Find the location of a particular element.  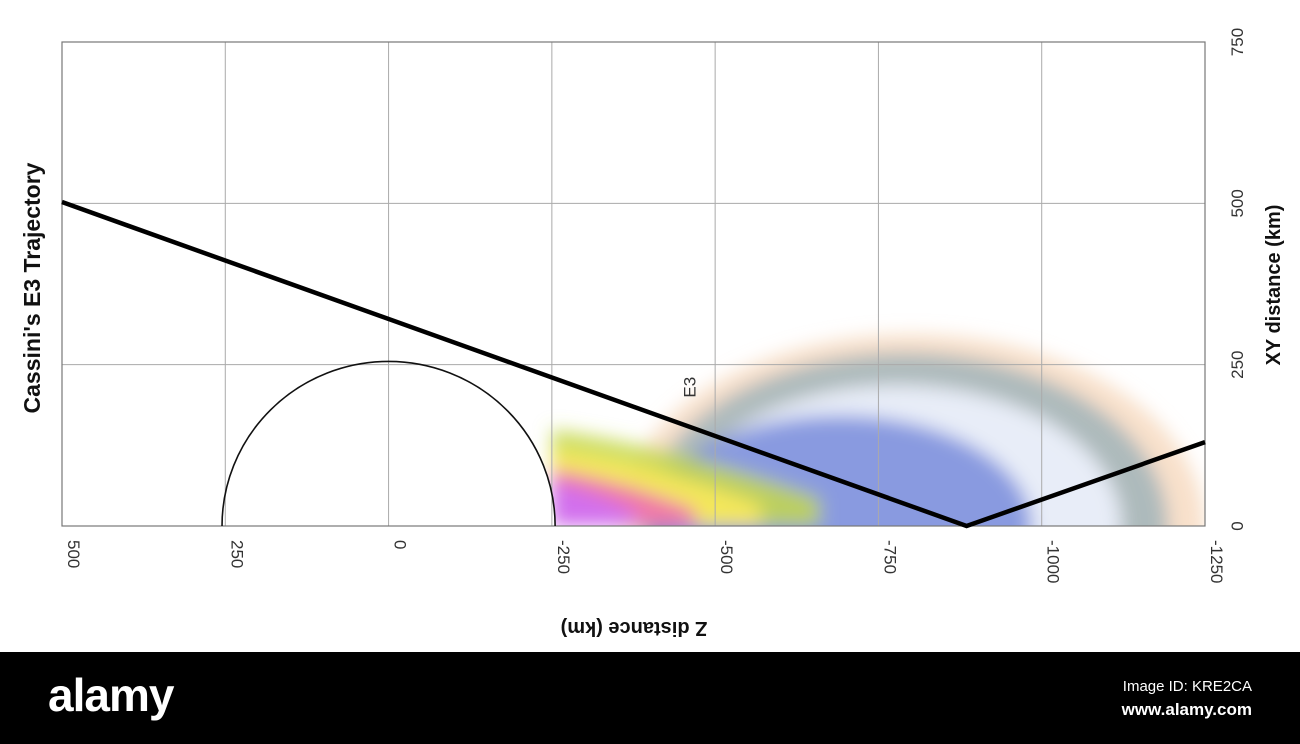

x-tick-label: -250 is located at coordinates (563, 557).